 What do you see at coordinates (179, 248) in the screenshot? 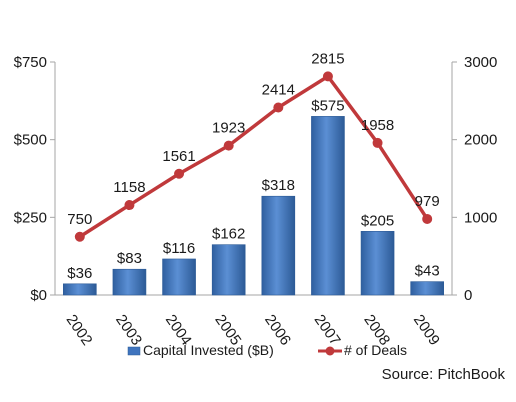
I see `bar-data-label: $116` at bounding box center [179, 248].